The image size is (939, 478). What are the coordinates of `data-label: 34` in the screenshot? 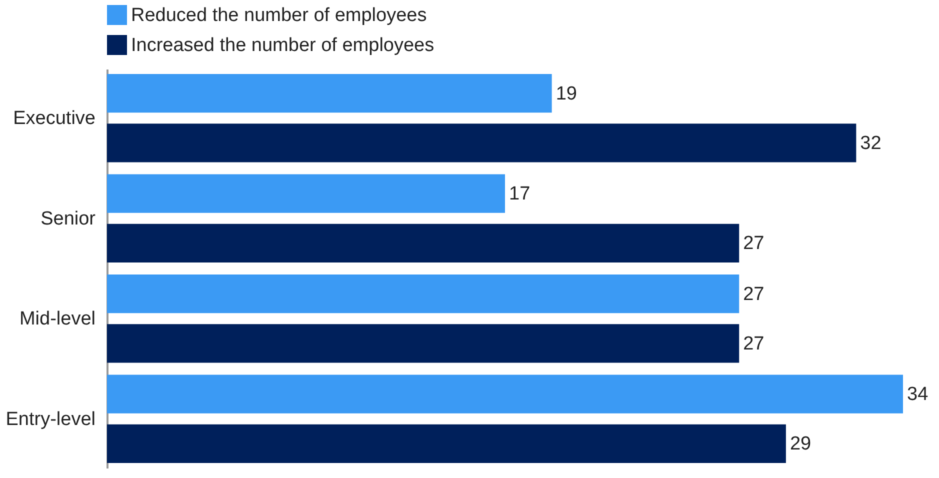 It's located at (918, 395).